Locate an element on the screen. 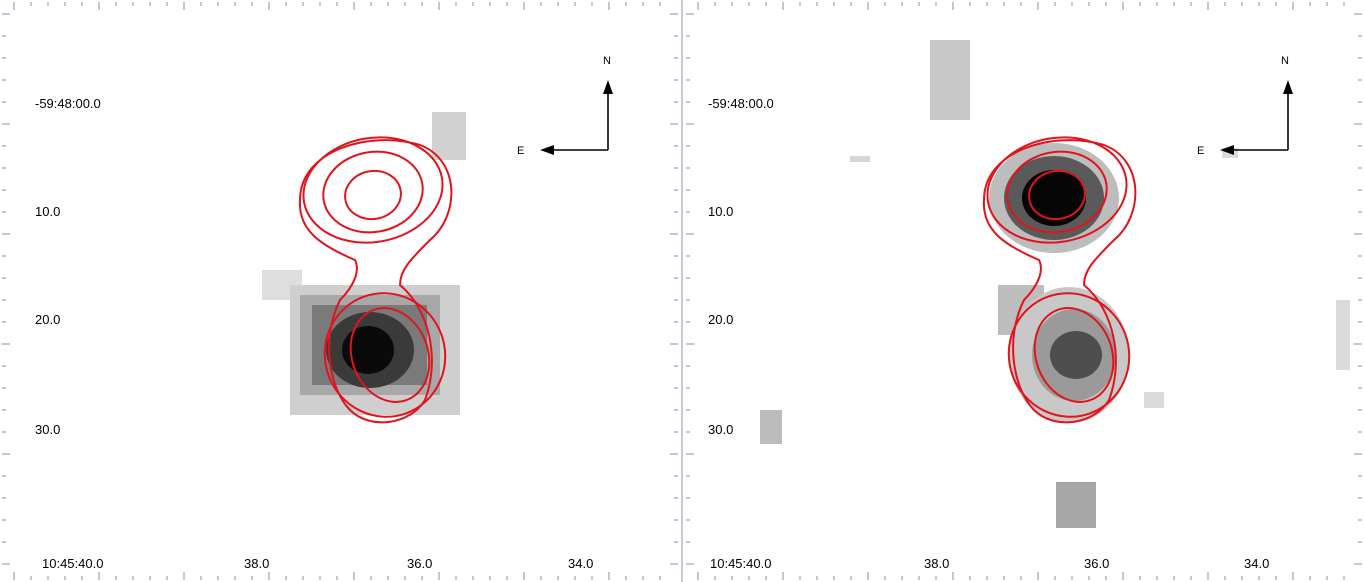 The image size is (1364, 582). left-compass is located at coordinates (576, 117).